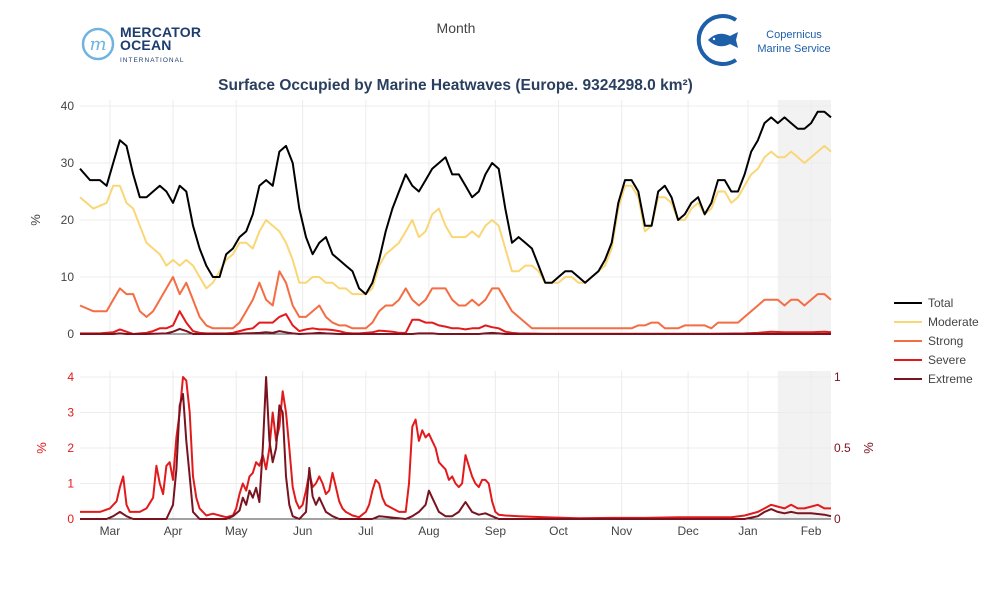  I want to click on xtick-label-sep: Sep, so click(496, 531).